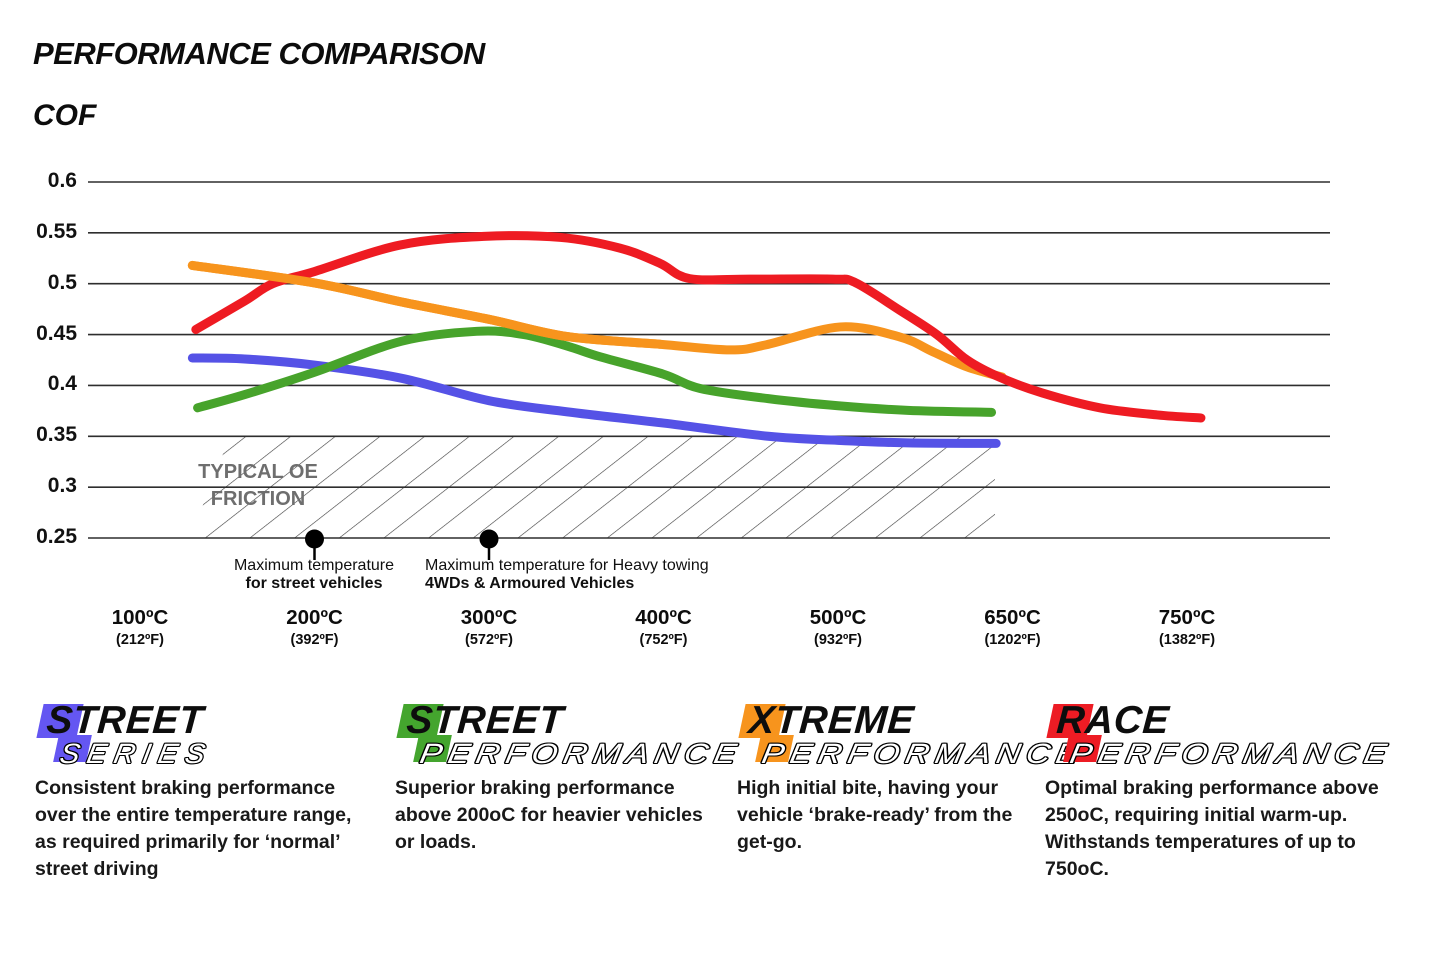  Describe the element at coordinates (65, 115) in the screenshot. I see `cof-axis-title: COF` at that location.